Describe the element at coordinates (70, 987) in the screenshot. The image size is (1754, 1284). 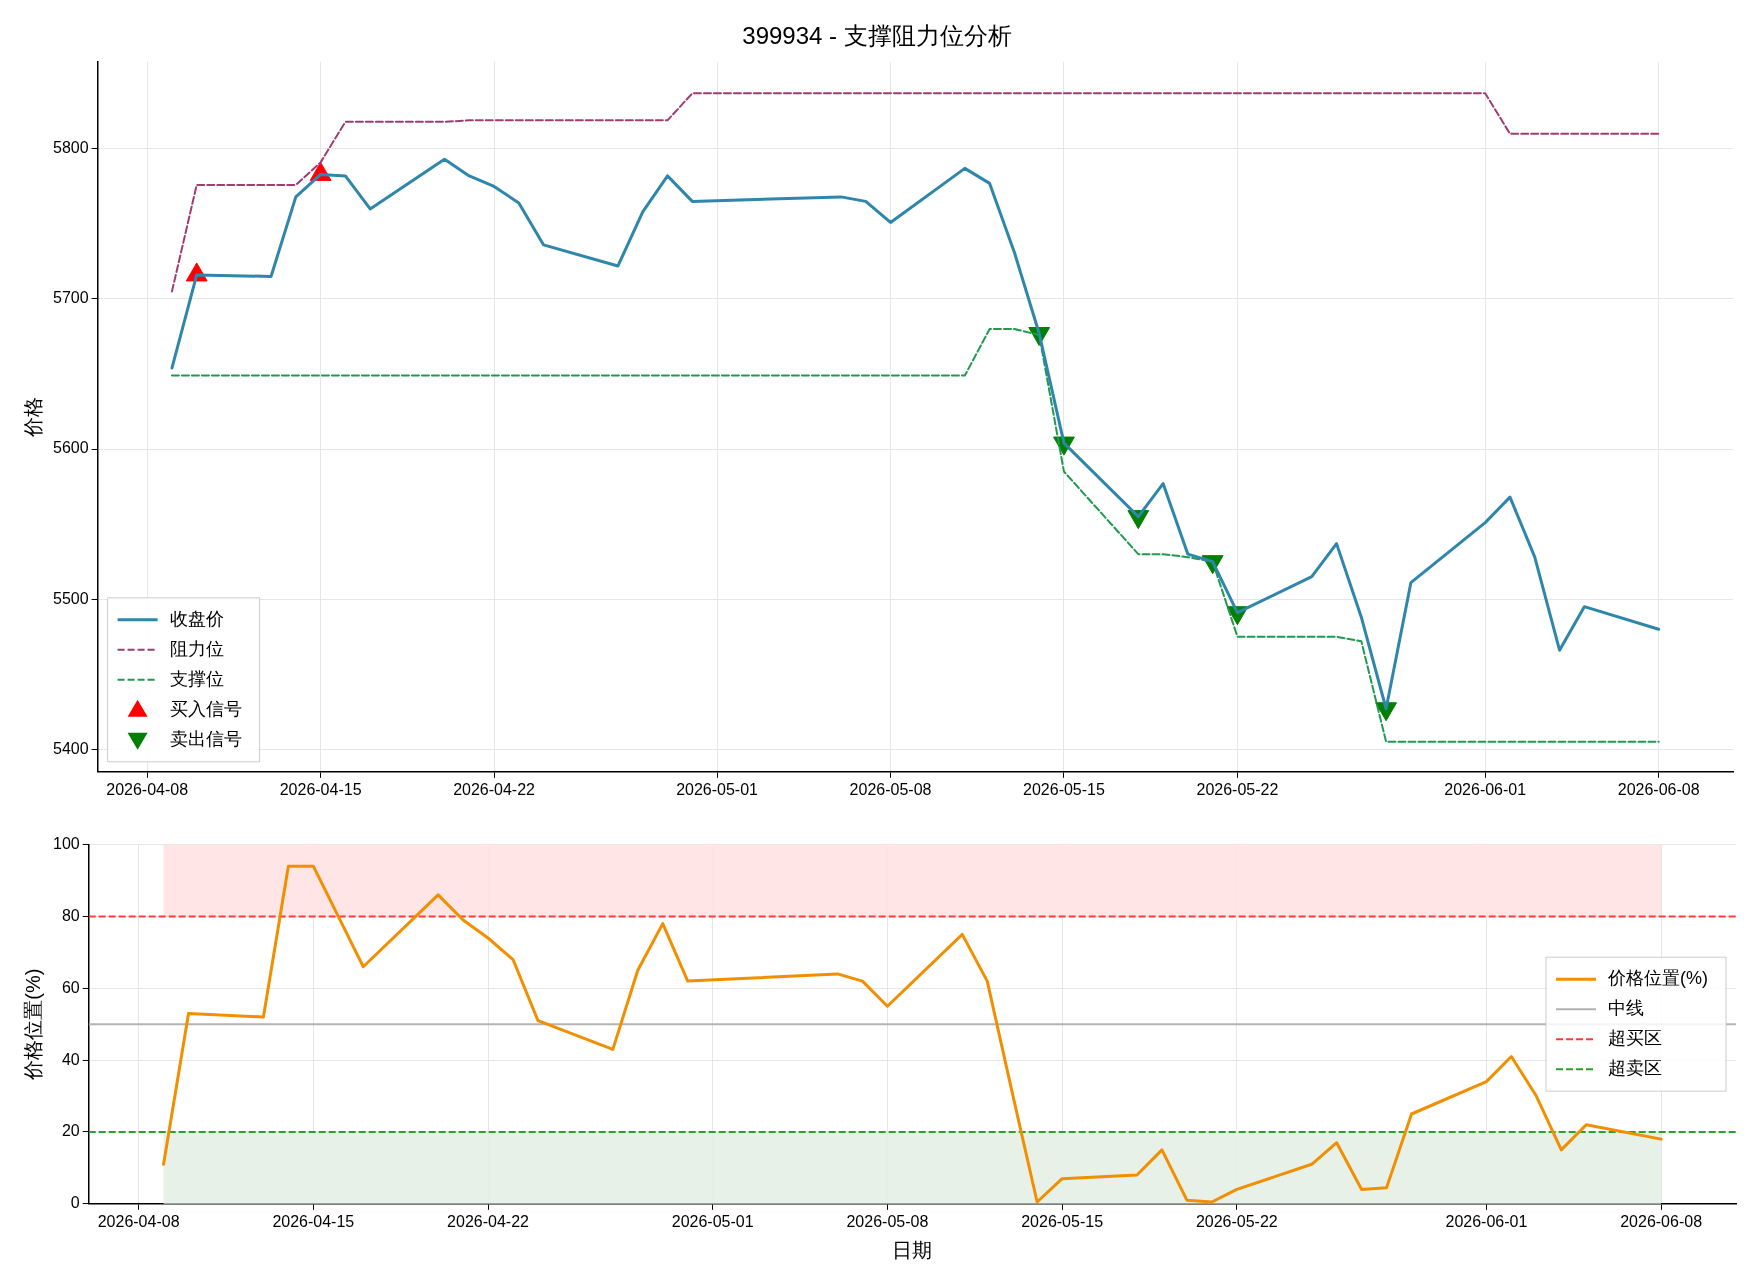
I see `y-tick-label: 60` at that location.